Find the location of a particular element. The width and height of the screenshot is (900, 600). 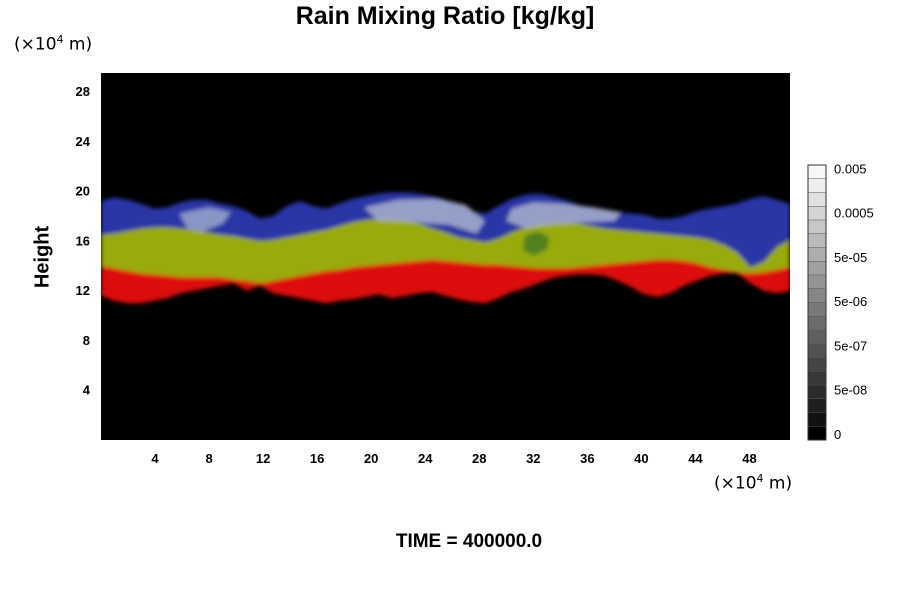

colorbar-label: 0.0005 is located at coordinates (854, 213).